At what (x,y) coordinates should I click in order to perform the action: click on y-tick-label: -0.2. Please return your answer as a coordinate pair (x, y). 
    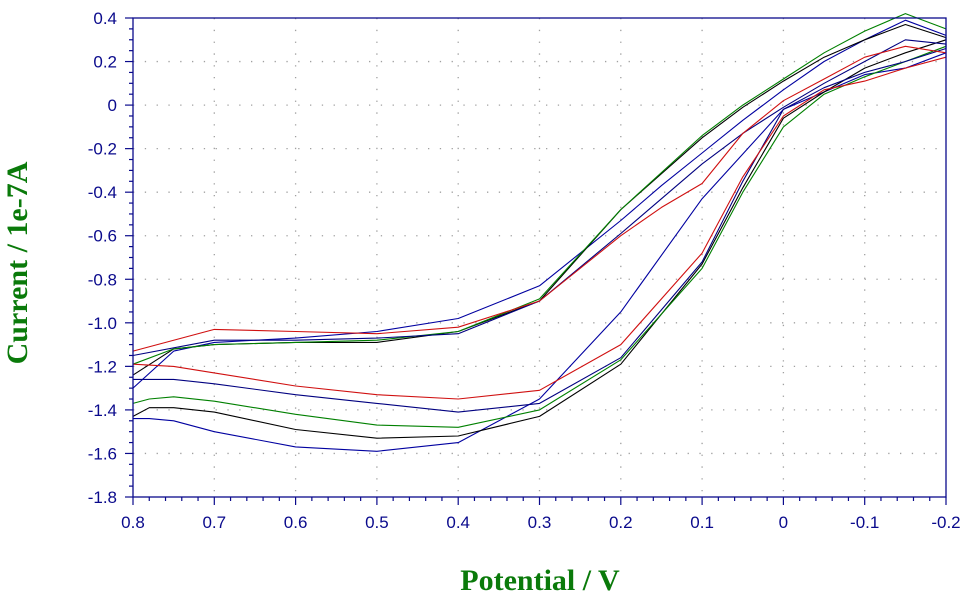
    Looking at the image, I should click on (102, 149).